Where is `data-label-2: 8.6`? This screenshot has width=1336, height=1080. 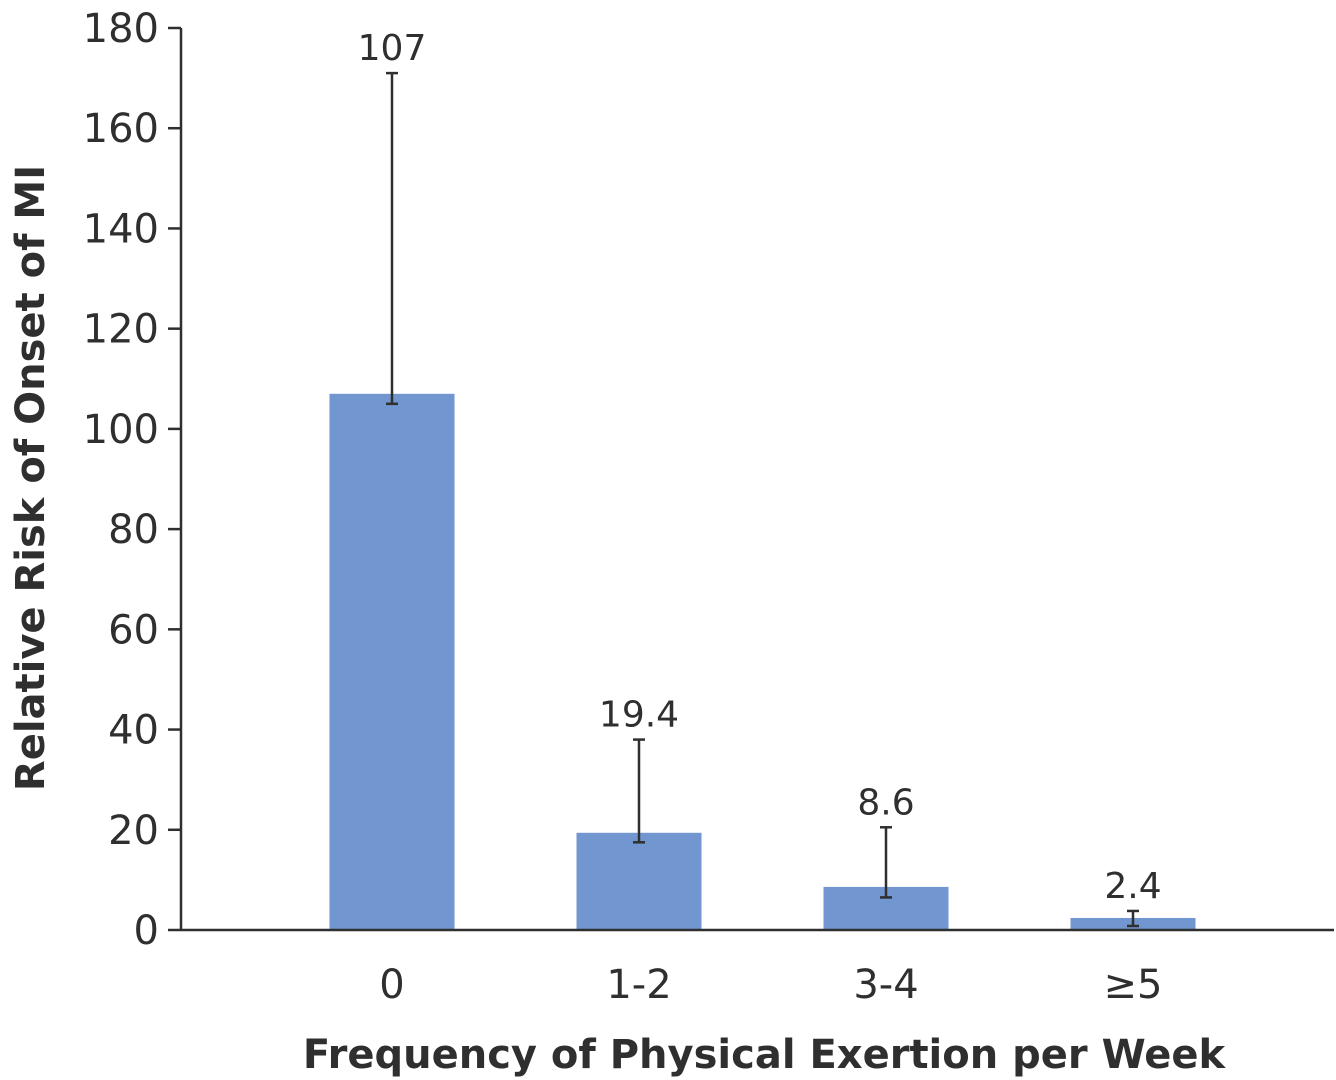 data-label-2: 8.6 is located at coordinates (885, 802).